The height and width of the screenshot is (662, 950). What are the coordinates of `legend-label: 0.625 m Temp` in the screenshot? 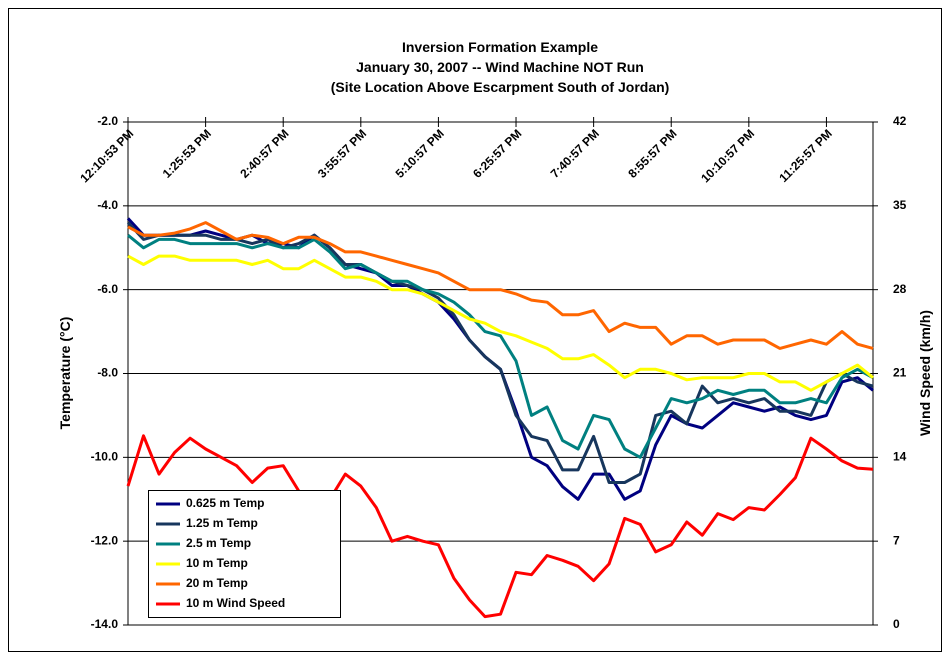 It's located at (225, 503).